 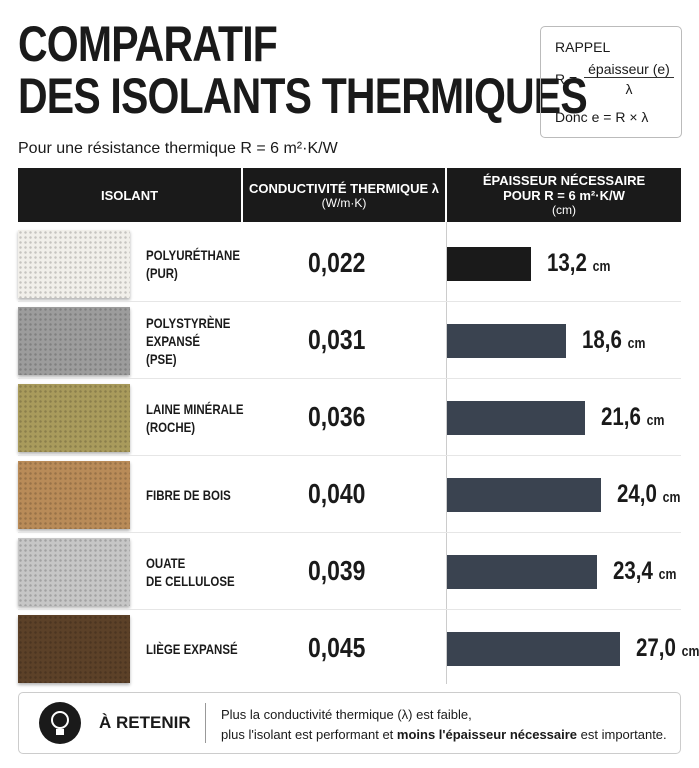 I want to click on name-line: (ROCHE), so click(x=171, y=426).